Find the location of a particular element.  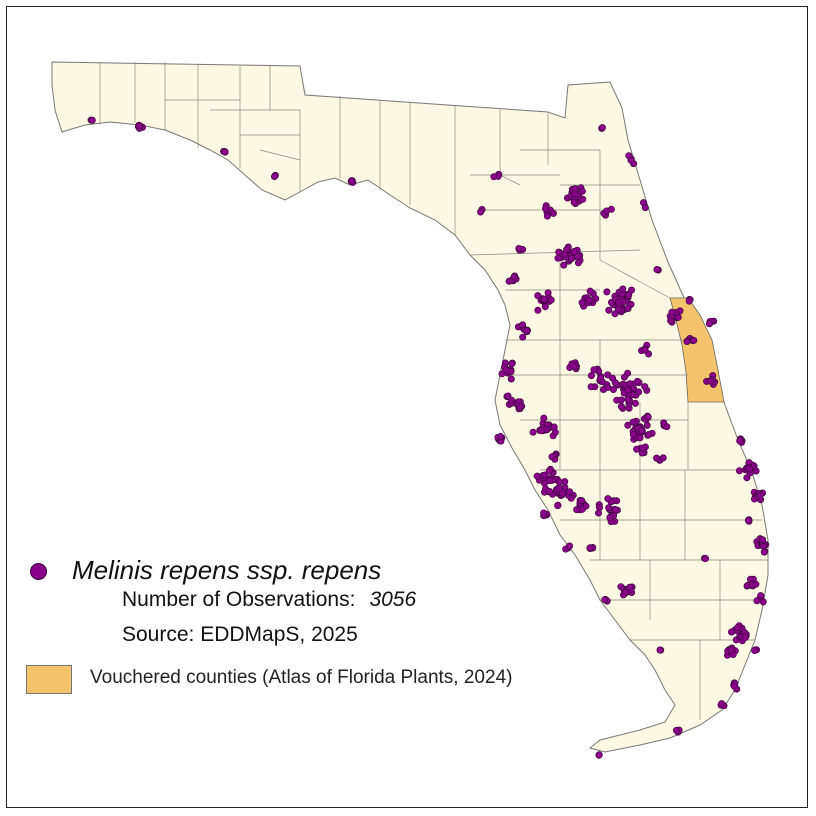

legend-observations: Number of Observations: 3056 is located at coordinates (269, 600).